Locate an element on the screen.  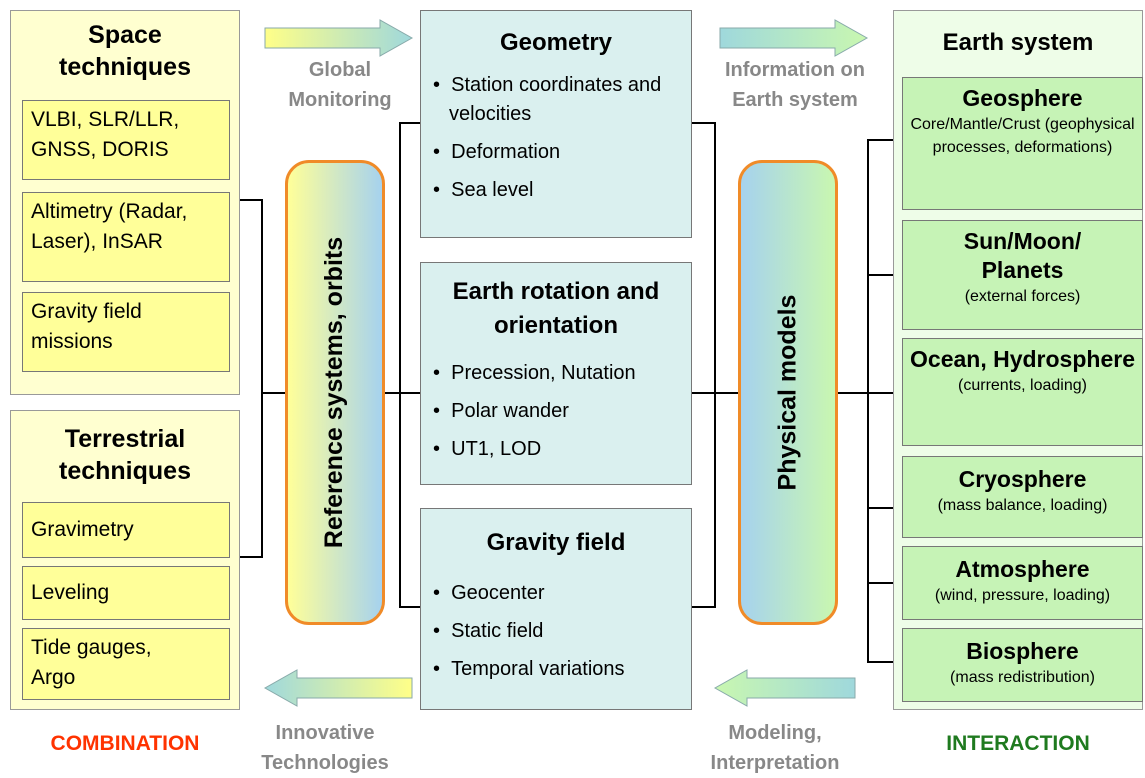
bullet: Precession, Nutation is located at coordinates (559, 373).